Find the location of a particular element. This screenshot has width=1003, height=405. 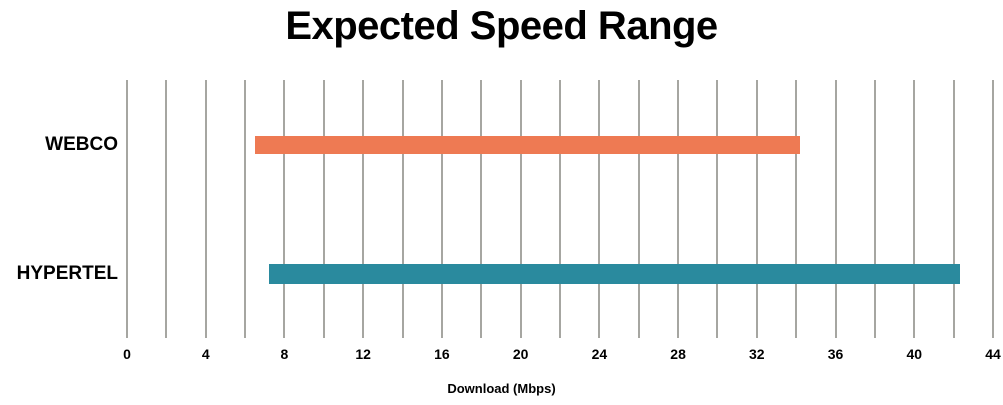

x-axis-tick-labels: 0 4 8 12 16 20 24 28 32 36 40 44 is located at coordinates (562, 357).